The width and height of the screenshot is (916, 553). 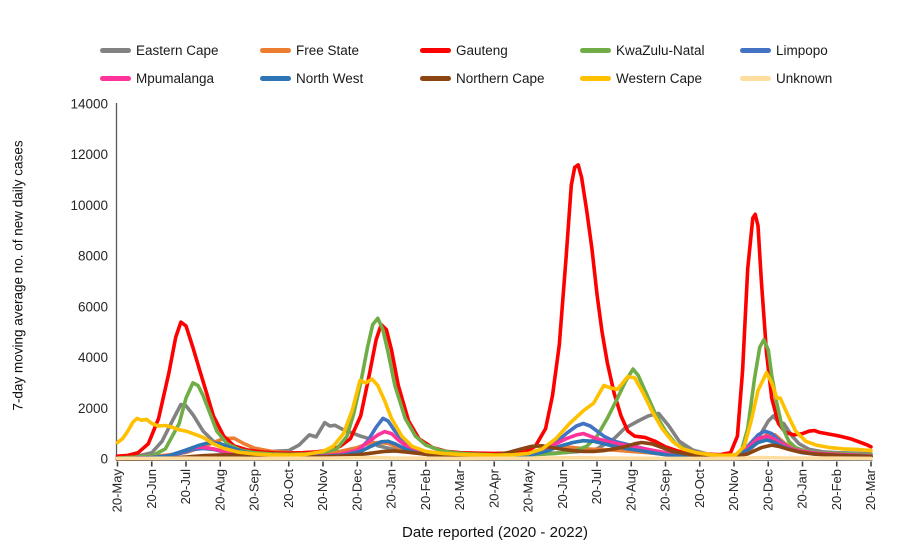 What do you see at coordinates (494, 458) in the screenshot?
I see `series-line-unknown` at bounding box center [494, 458].